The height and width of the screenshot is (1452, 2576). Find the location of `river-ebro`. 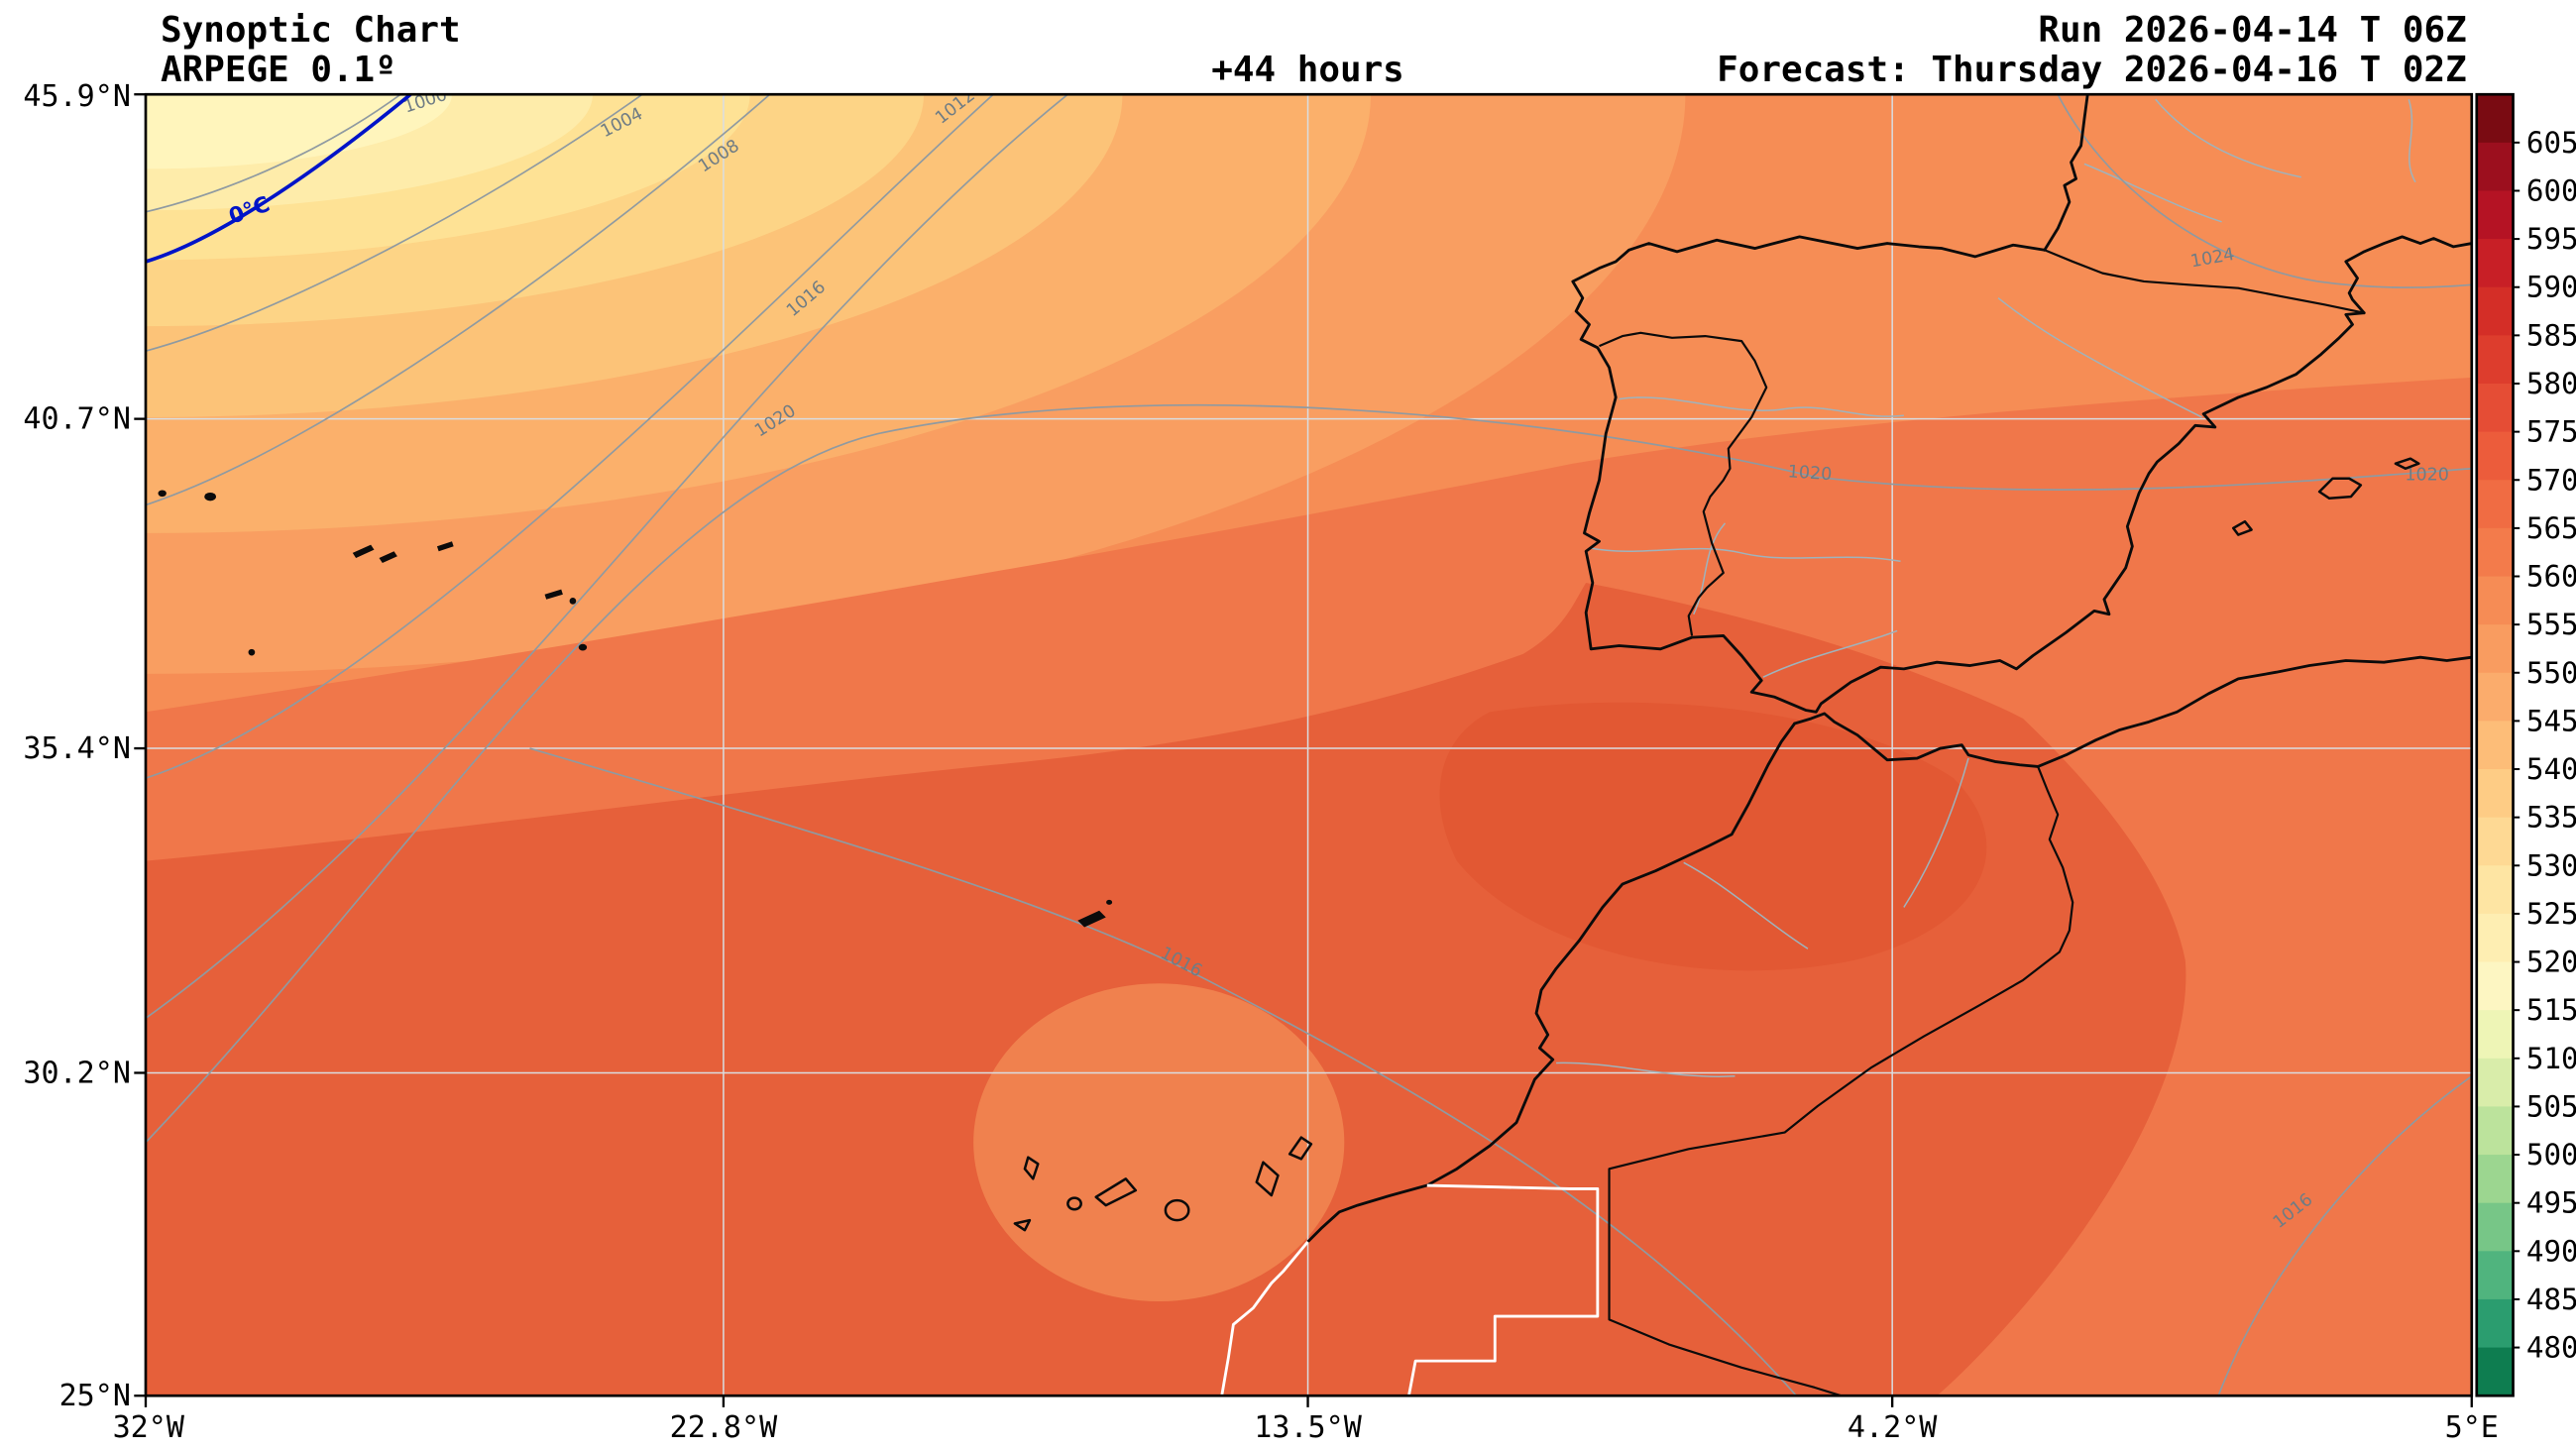

river-ebro is located at coordinates (2099, 357).